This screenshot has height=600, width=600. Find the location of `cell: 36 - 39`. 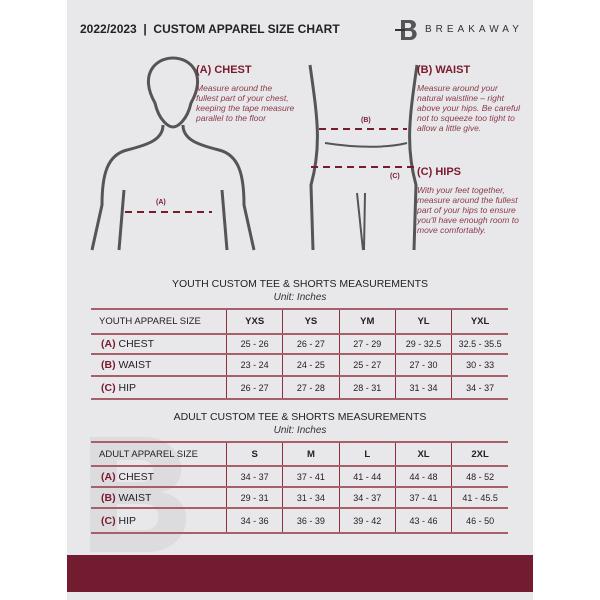

cell: 36 - 39 is located at coordinates (311, 520).